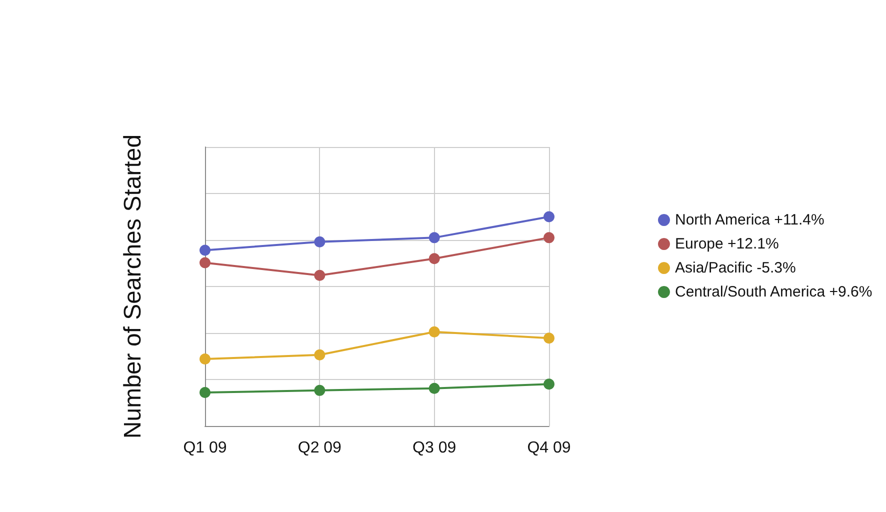  I want to click on legend-label: Europe +12.1%, so click(726, 244).